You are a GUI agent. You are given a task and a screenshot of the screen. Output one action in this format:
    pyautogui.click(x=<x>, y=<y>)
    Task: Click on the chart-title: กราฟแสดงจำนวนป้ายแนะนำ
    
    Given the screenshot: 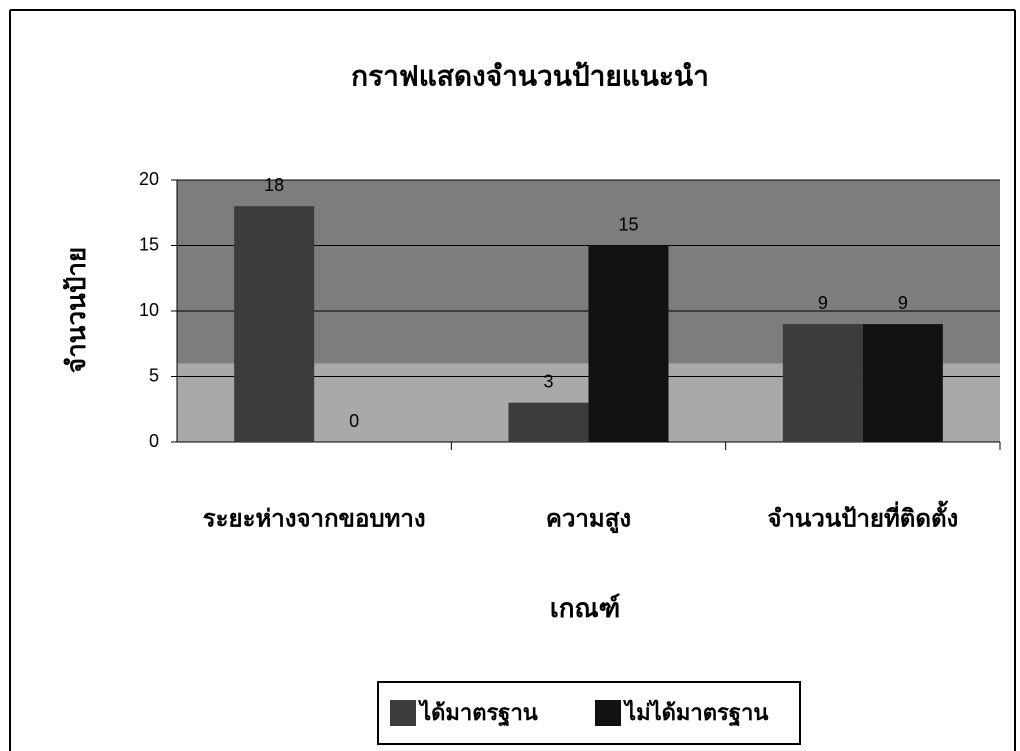 What is the action you would take?
    pyautogui.click(x=530, y=76)
    